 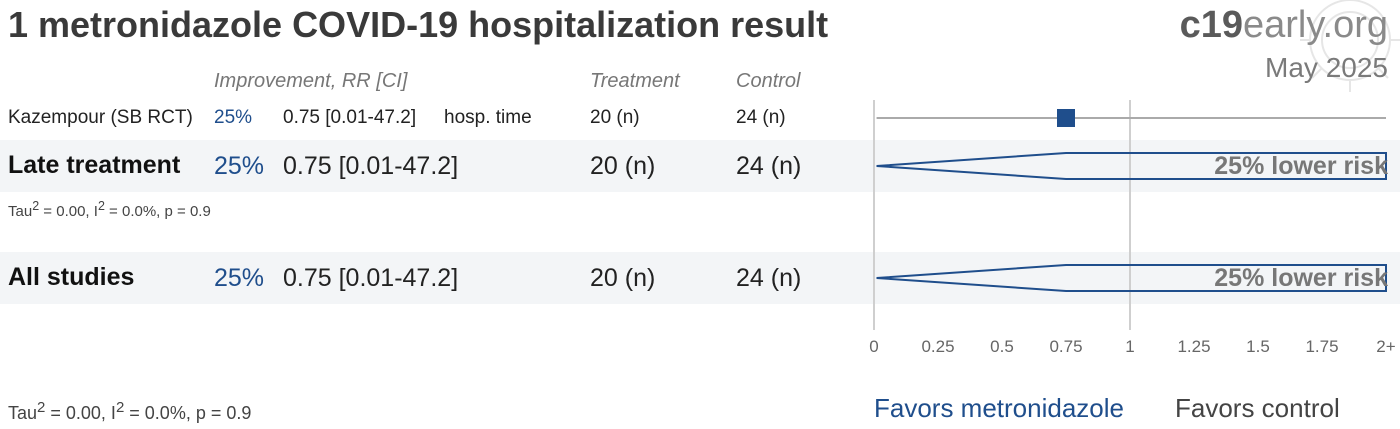 I want to click on x-tick-label: 2+, so click(x=1385, y=346).